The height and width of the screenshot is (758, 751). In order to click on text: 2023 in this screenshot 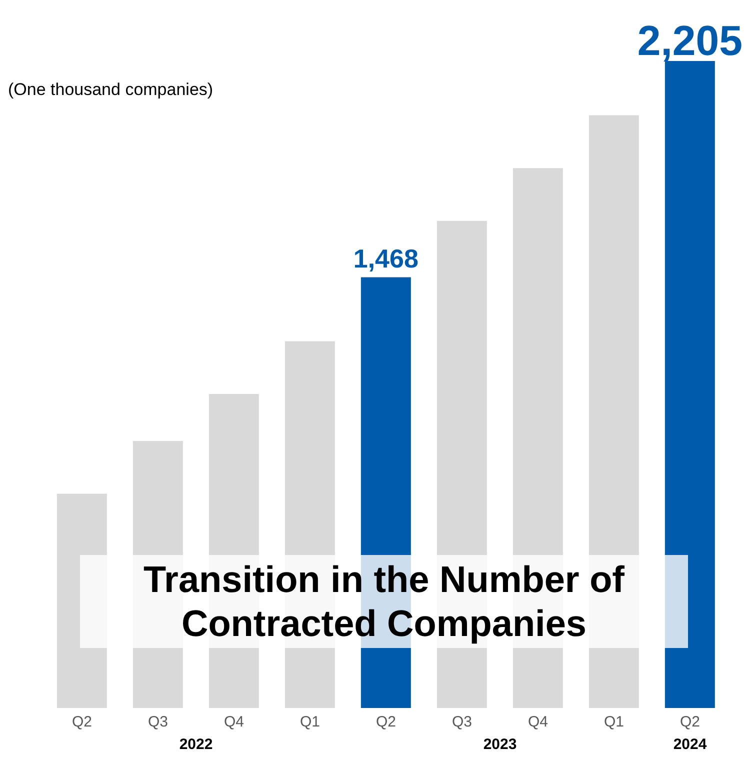, I will do `click(500, 744)`.